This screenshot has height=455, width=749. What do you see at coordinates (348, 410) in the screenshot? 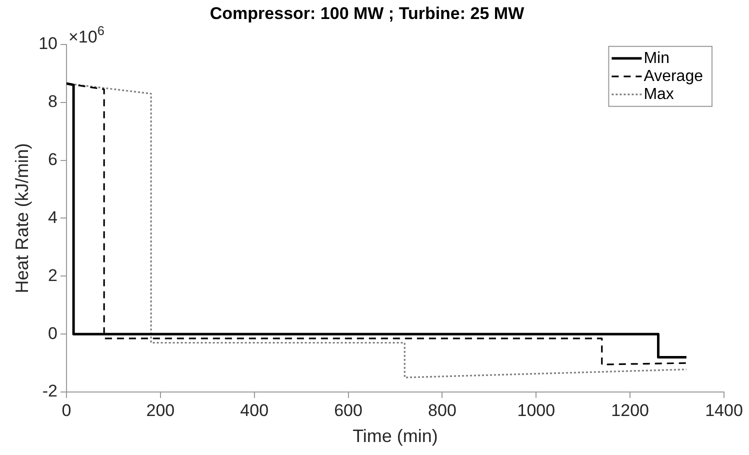
I see `x-tick-label: 600` at bounding box center [348, 410].